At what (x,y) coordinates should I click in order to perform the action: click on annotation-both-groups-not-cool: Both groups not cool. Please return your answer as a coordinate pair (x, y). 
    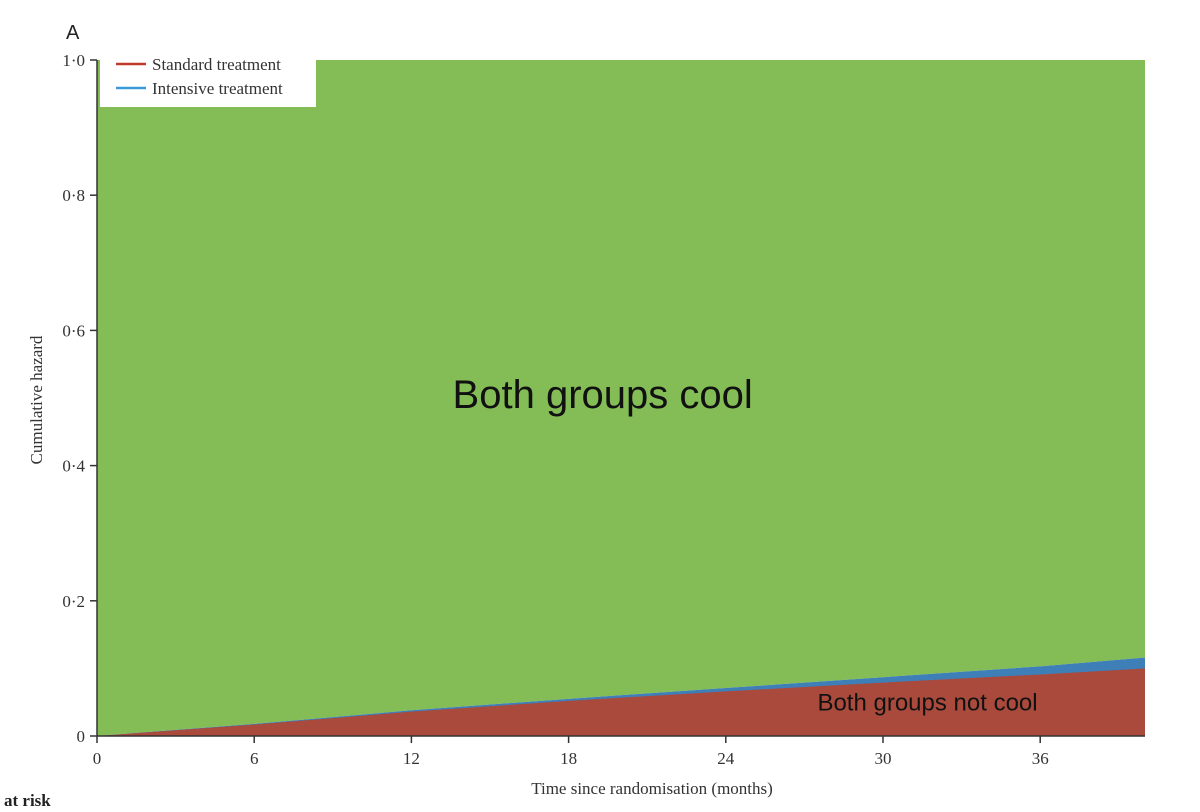
    Looking at the image, I should click on (927, 702).